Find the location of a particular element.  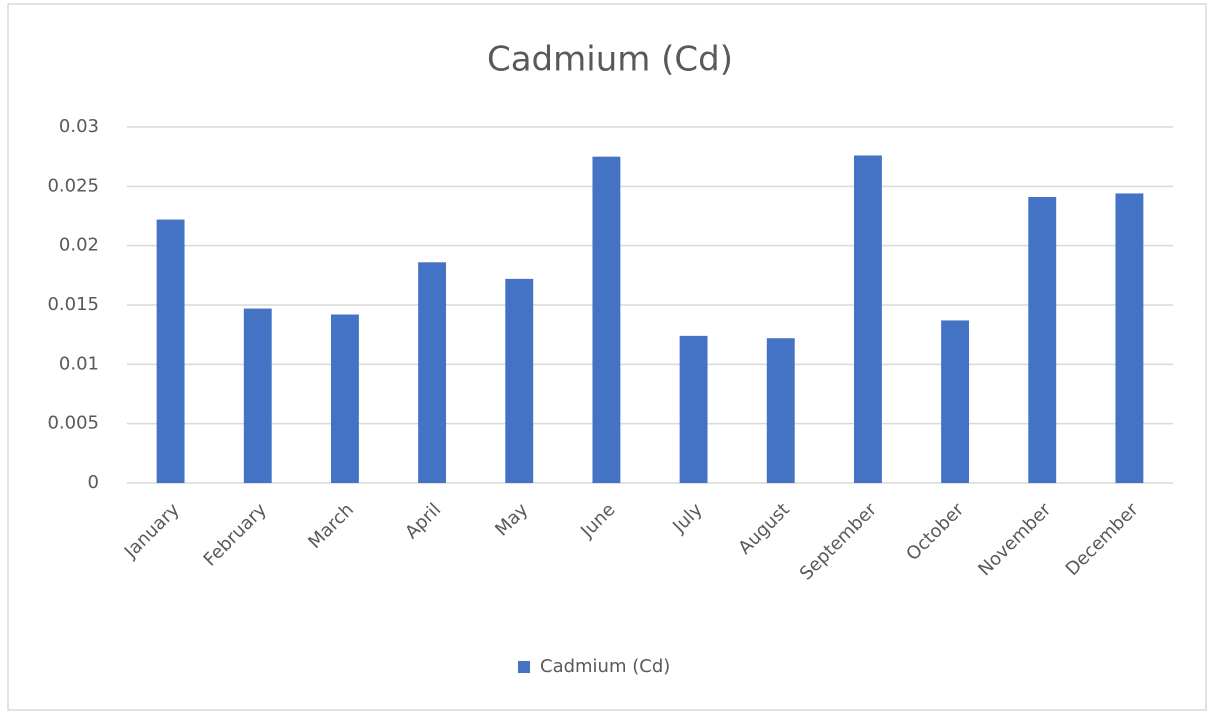

legend-swatch is located at coordinates (524, 667).